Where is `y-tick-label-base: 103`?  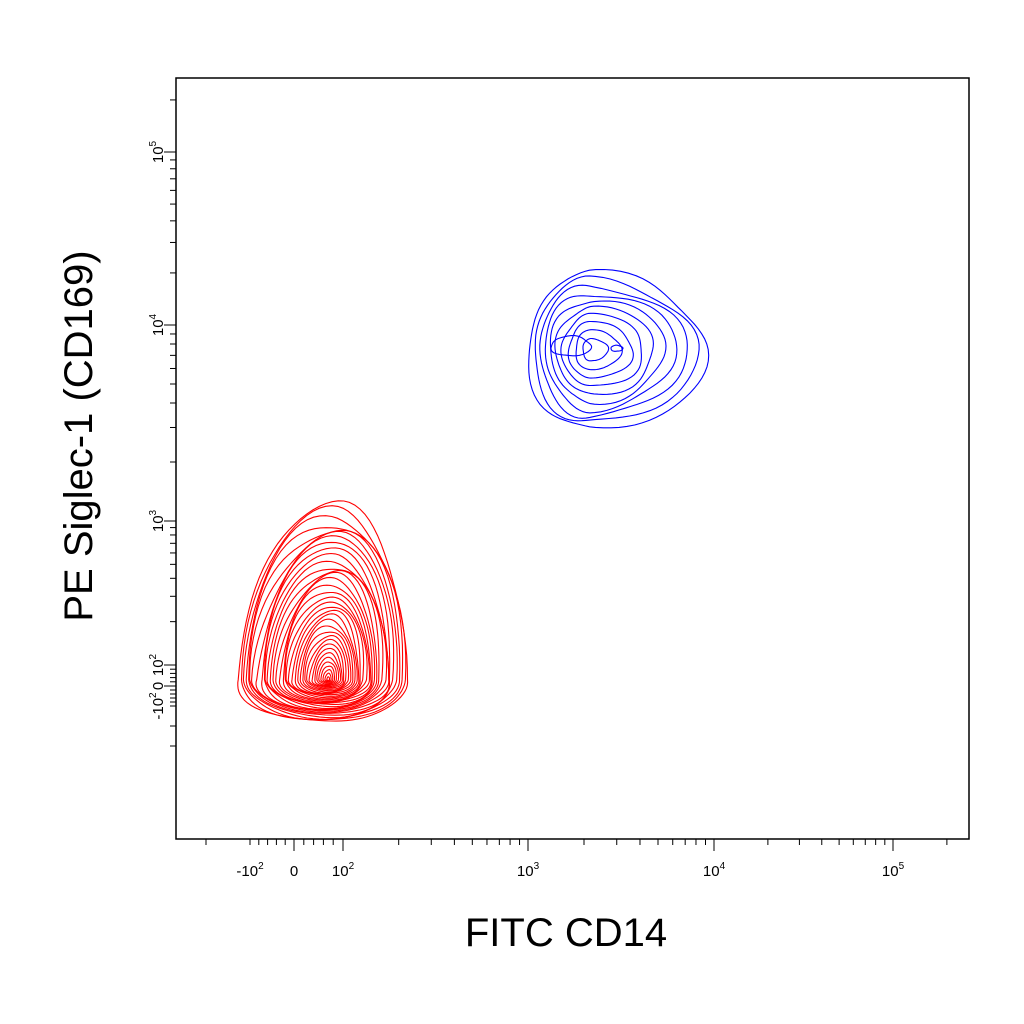 y-tick-label-base: 103 is located at coordinates (157, 520).